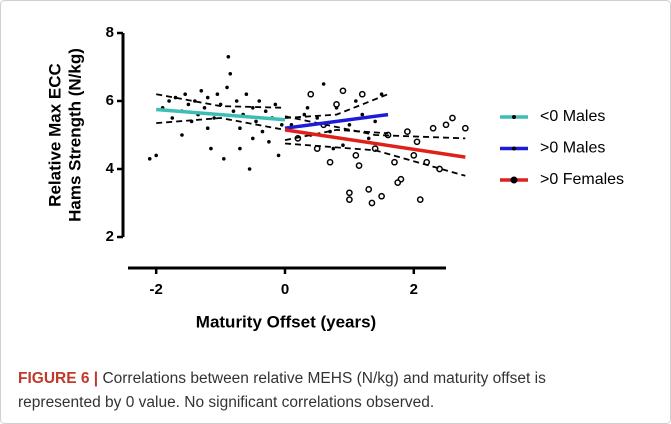  I want to click on y-tick-label: 8, so click(110, 32).